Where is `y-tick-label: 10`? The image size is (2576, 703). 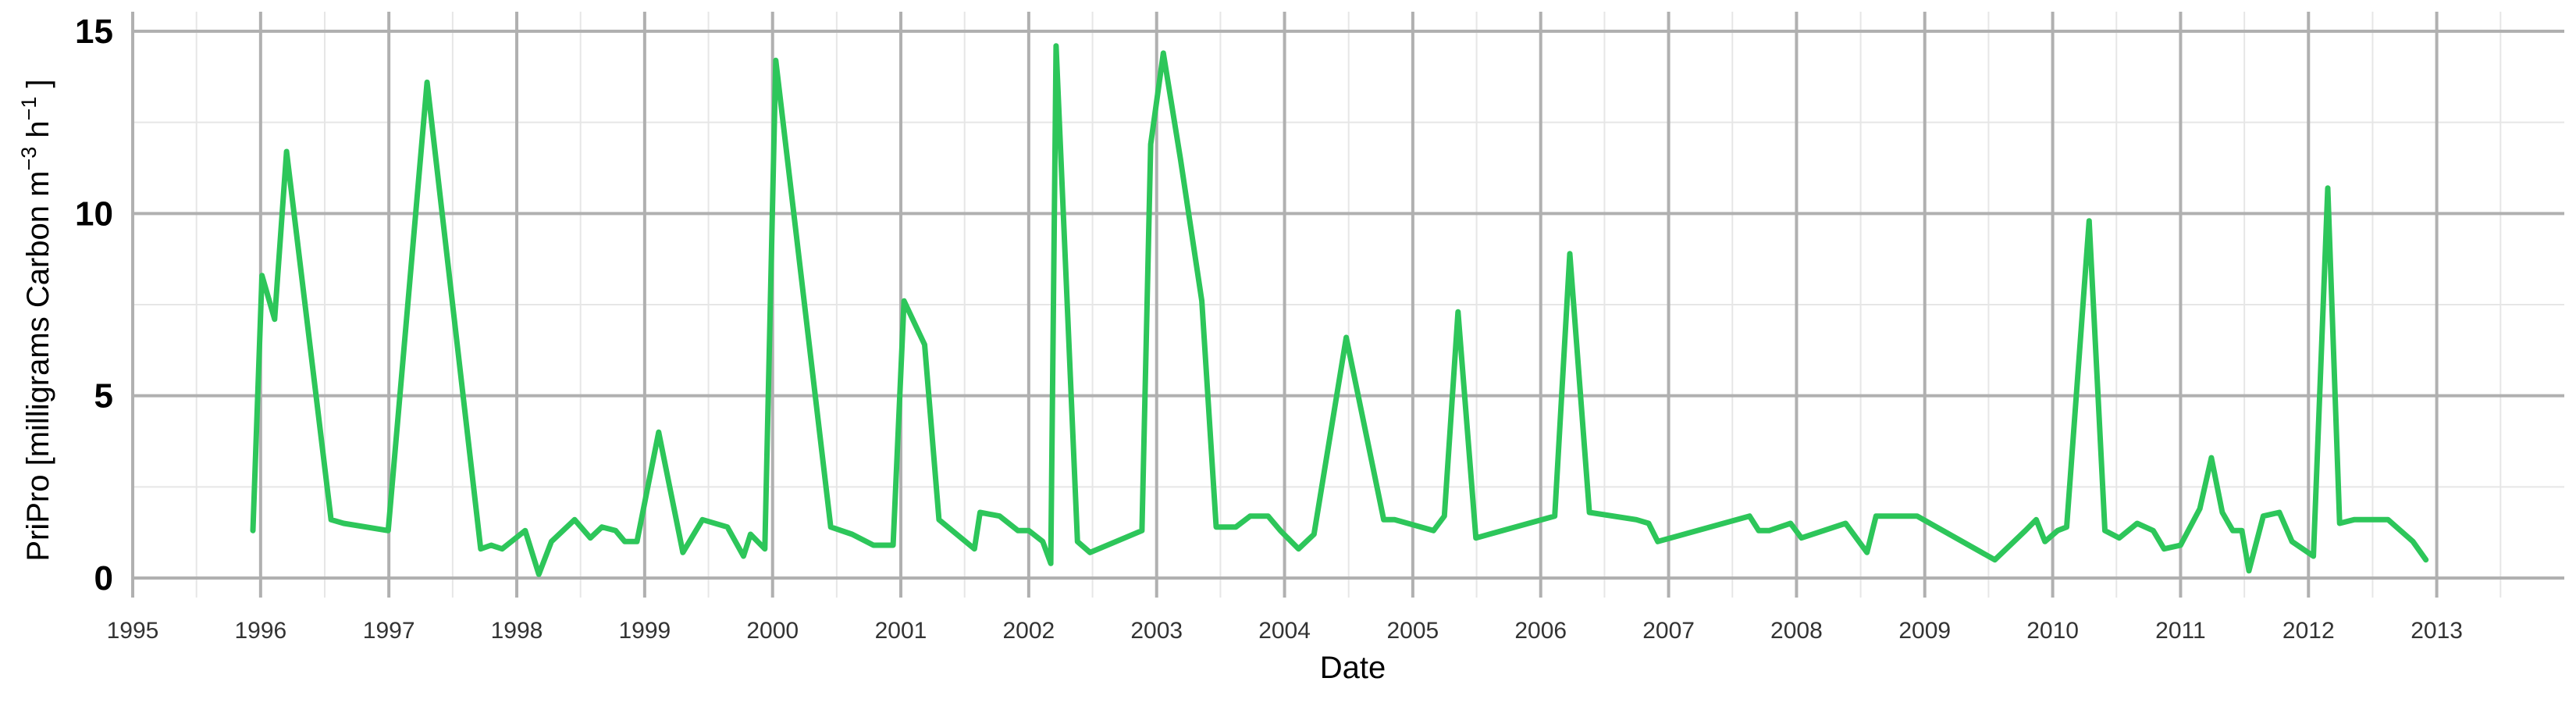 y-tick-label: 10 is located at coordinates (94, 213).